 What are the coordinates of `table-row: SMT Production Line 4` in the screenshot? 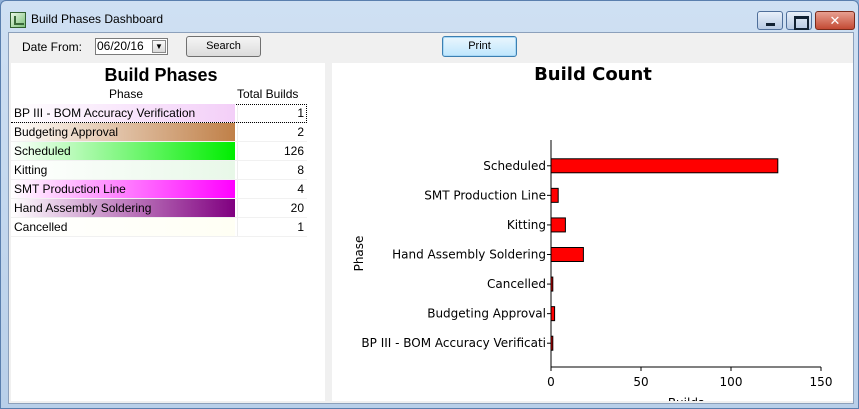 It's located at (159, 189).